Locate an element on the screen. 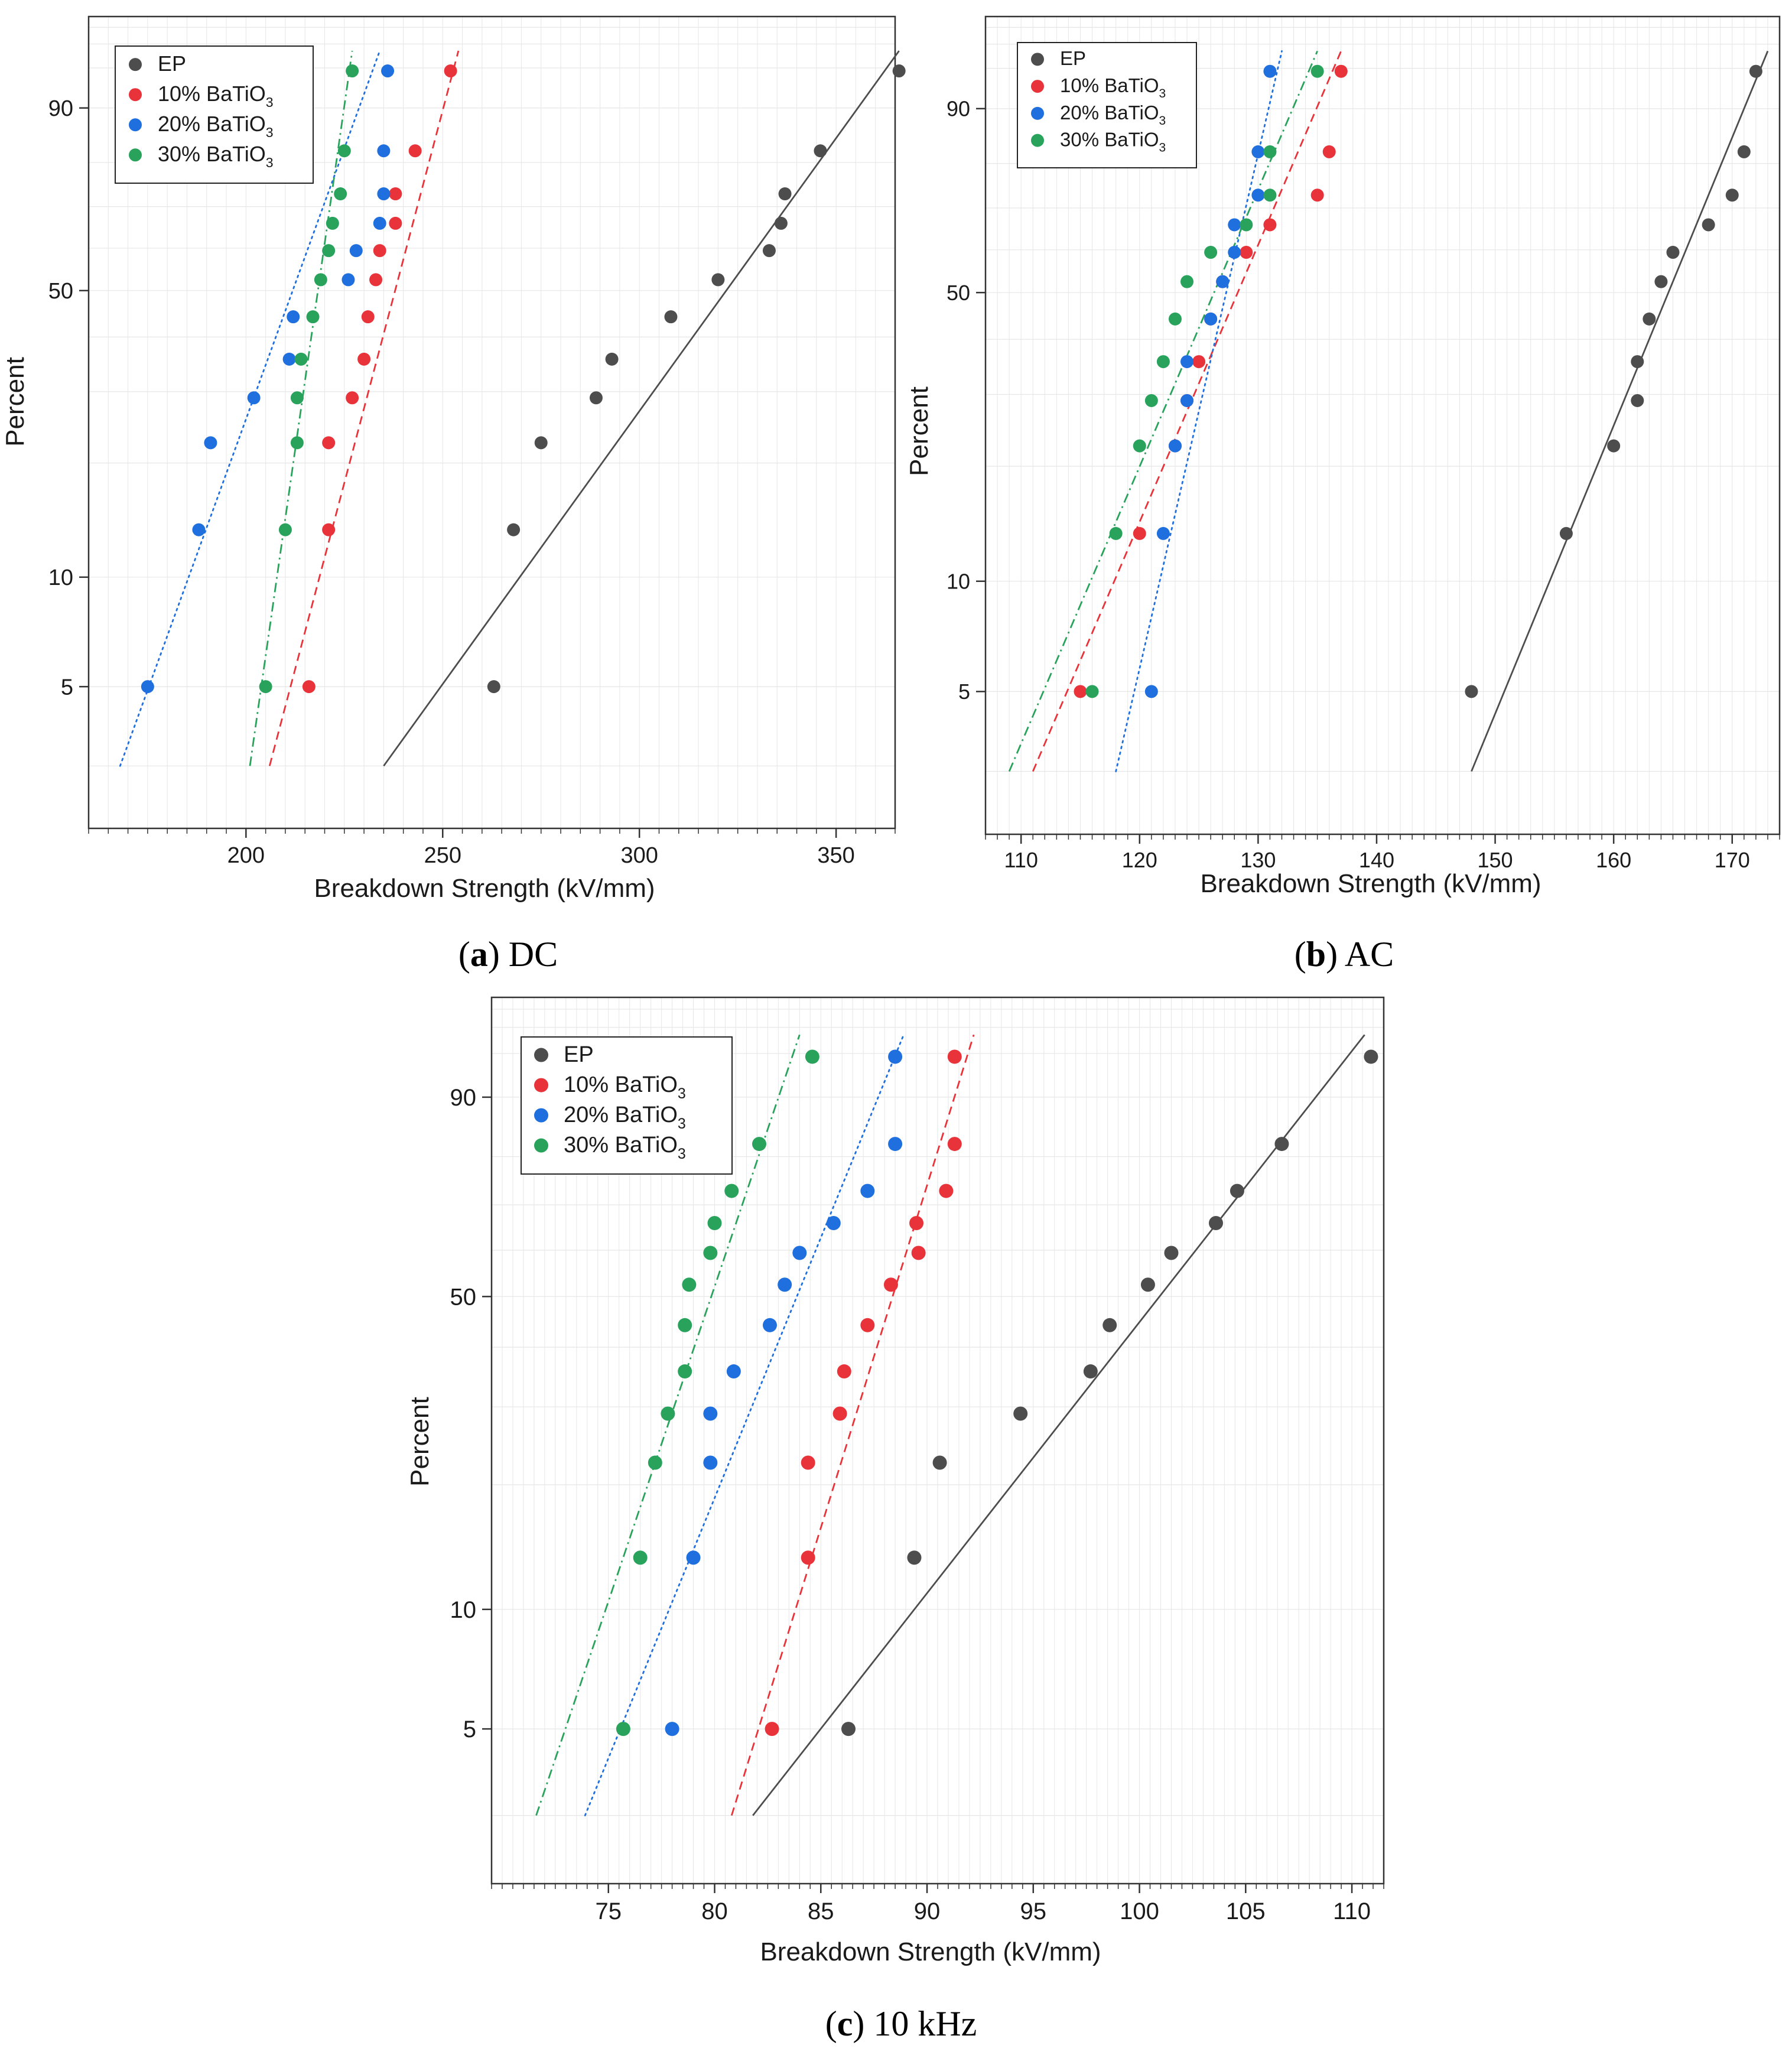 The image size is (1792, 2055). x-tick-label: 80 is located at coordinates (714, 1911).